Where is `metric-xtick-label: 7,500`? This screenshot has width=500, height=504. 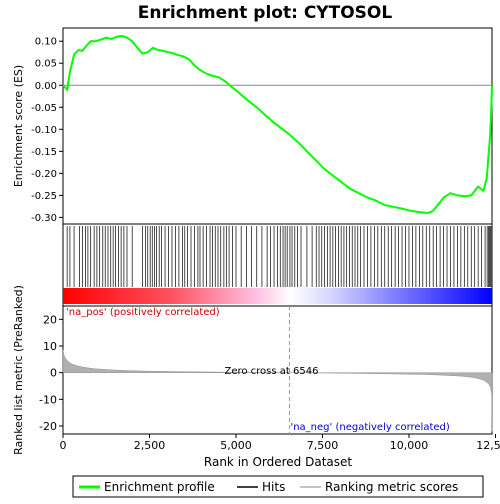
metric-xtick-label: 7,500 is located at coordinates (323, 445).